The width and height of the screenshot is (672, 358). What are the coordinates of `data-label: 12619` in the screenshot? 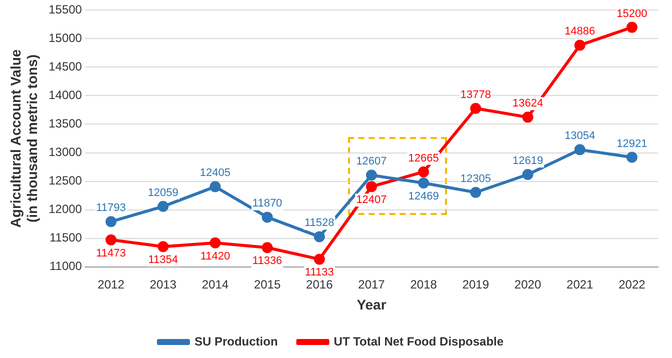 It's located at (528, 161).